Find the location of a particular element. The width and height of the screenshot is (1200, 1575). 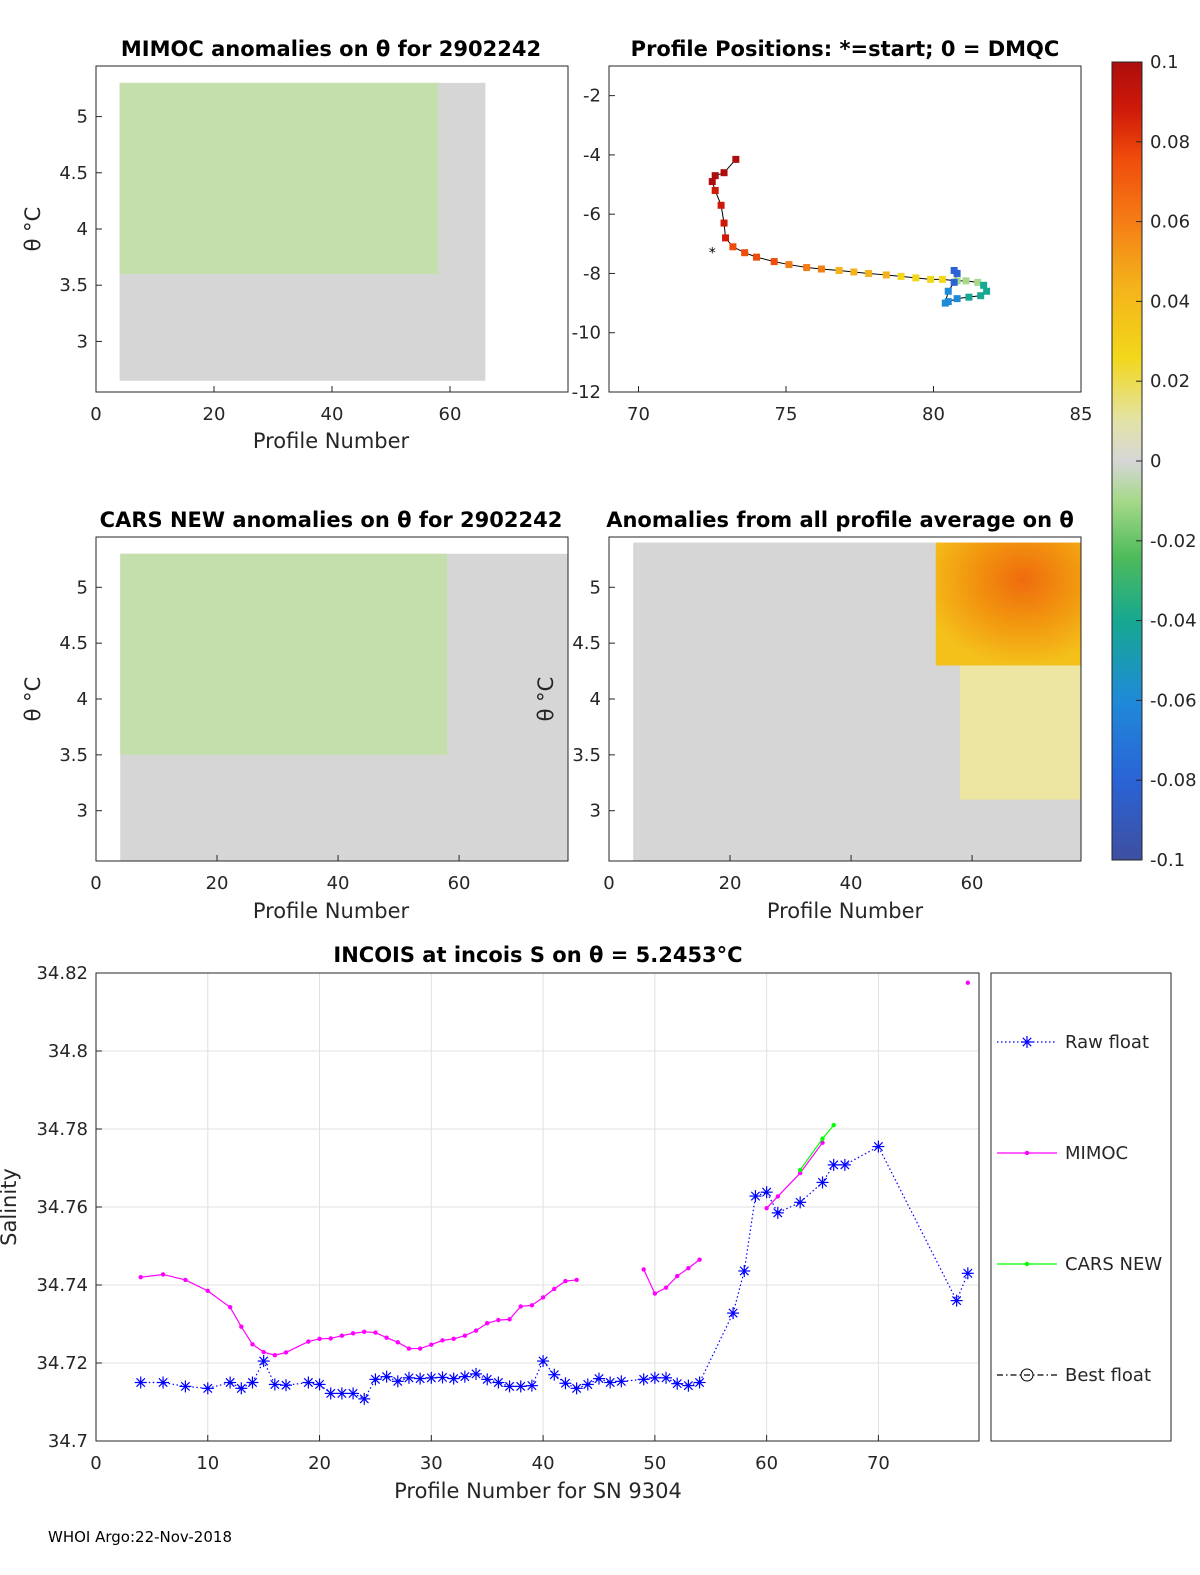

salinity-y-tick-label: 34.76 is located at coordinates (62, 1207).